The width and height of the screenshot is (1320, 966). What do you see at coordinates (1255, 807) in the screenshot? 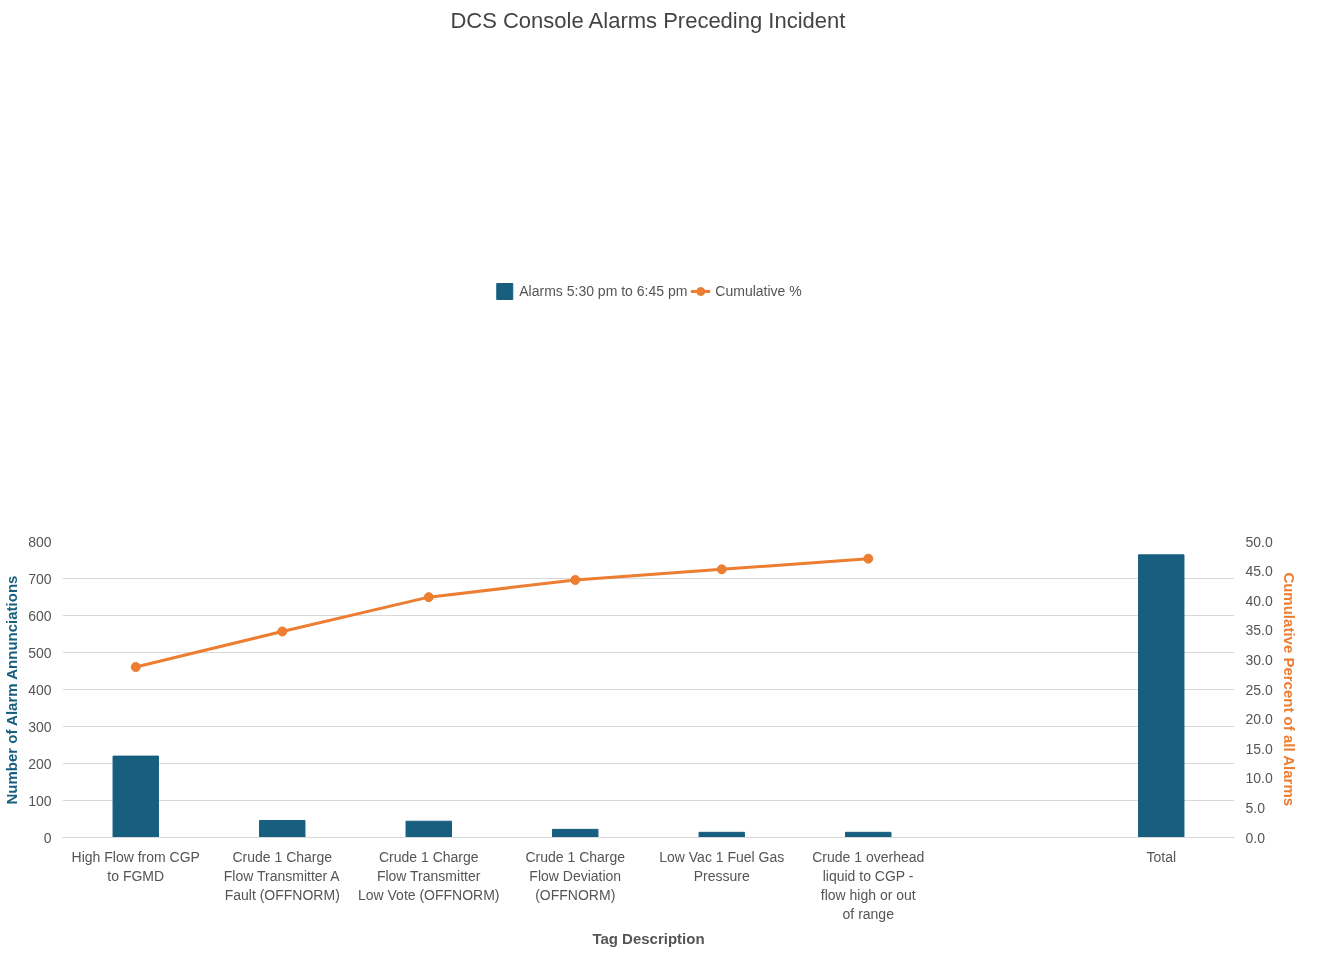
I see `y2-tick-label: 5.0` at bounding box center [1255, 807].